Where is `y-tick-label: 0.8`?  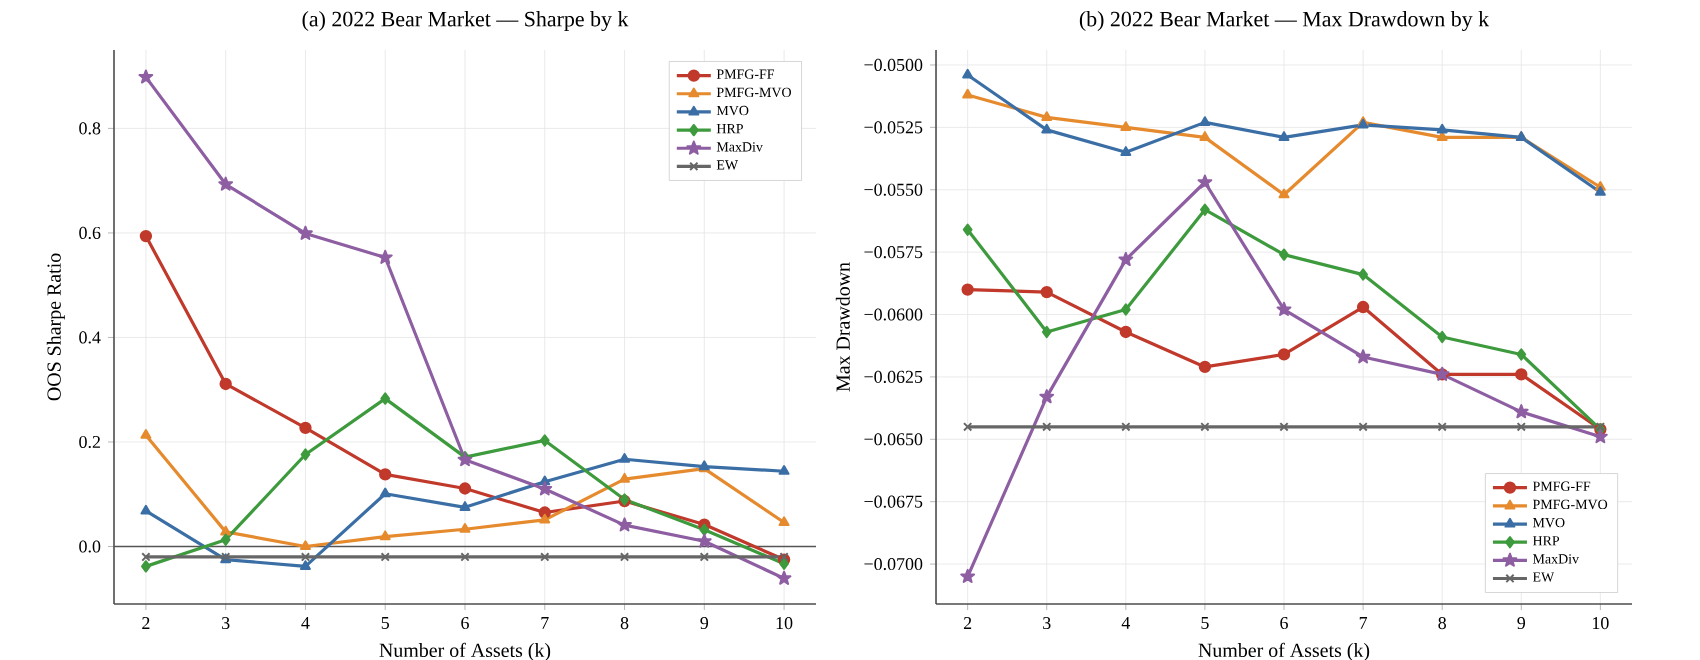
y-tick-label: 0.8 is located at coordinates (90, 128).